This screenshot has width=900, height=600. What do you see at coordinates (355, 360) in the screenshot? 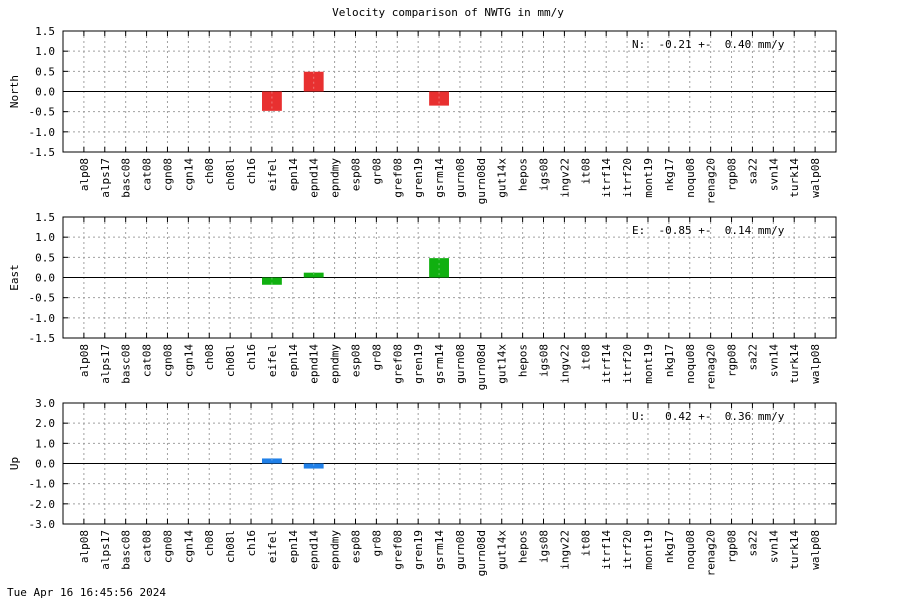
I see `east-xtick-label: esp08` at bounding box center [355, 360].